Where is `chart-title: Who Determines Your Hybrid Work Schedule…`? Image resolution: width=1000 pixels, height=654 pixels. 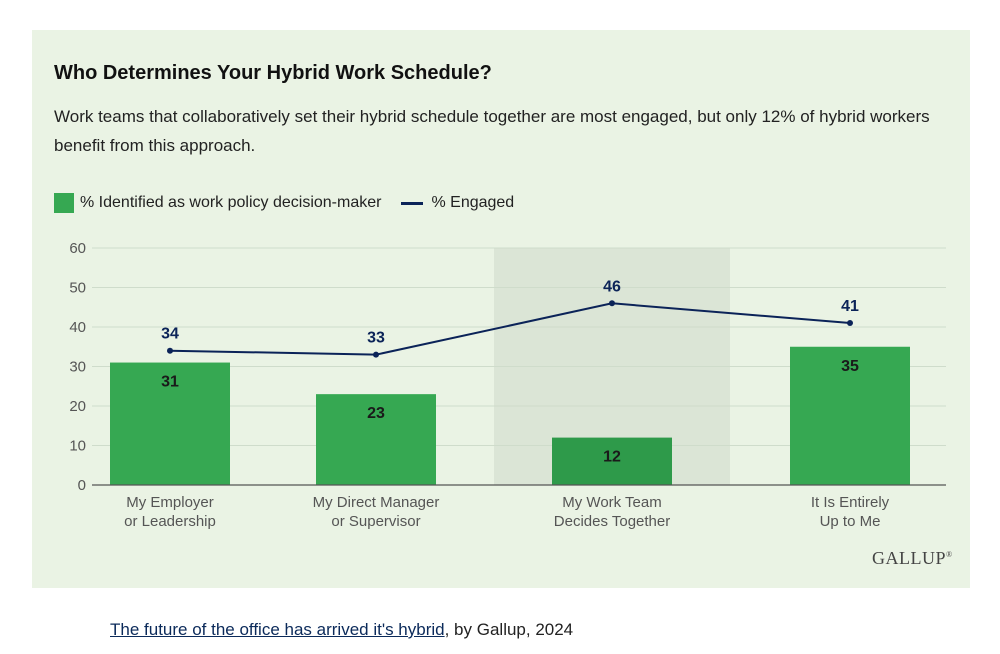
chart-title: Who Determines Your Hybrid Work Schedule… is located at coordinates (273, 73).